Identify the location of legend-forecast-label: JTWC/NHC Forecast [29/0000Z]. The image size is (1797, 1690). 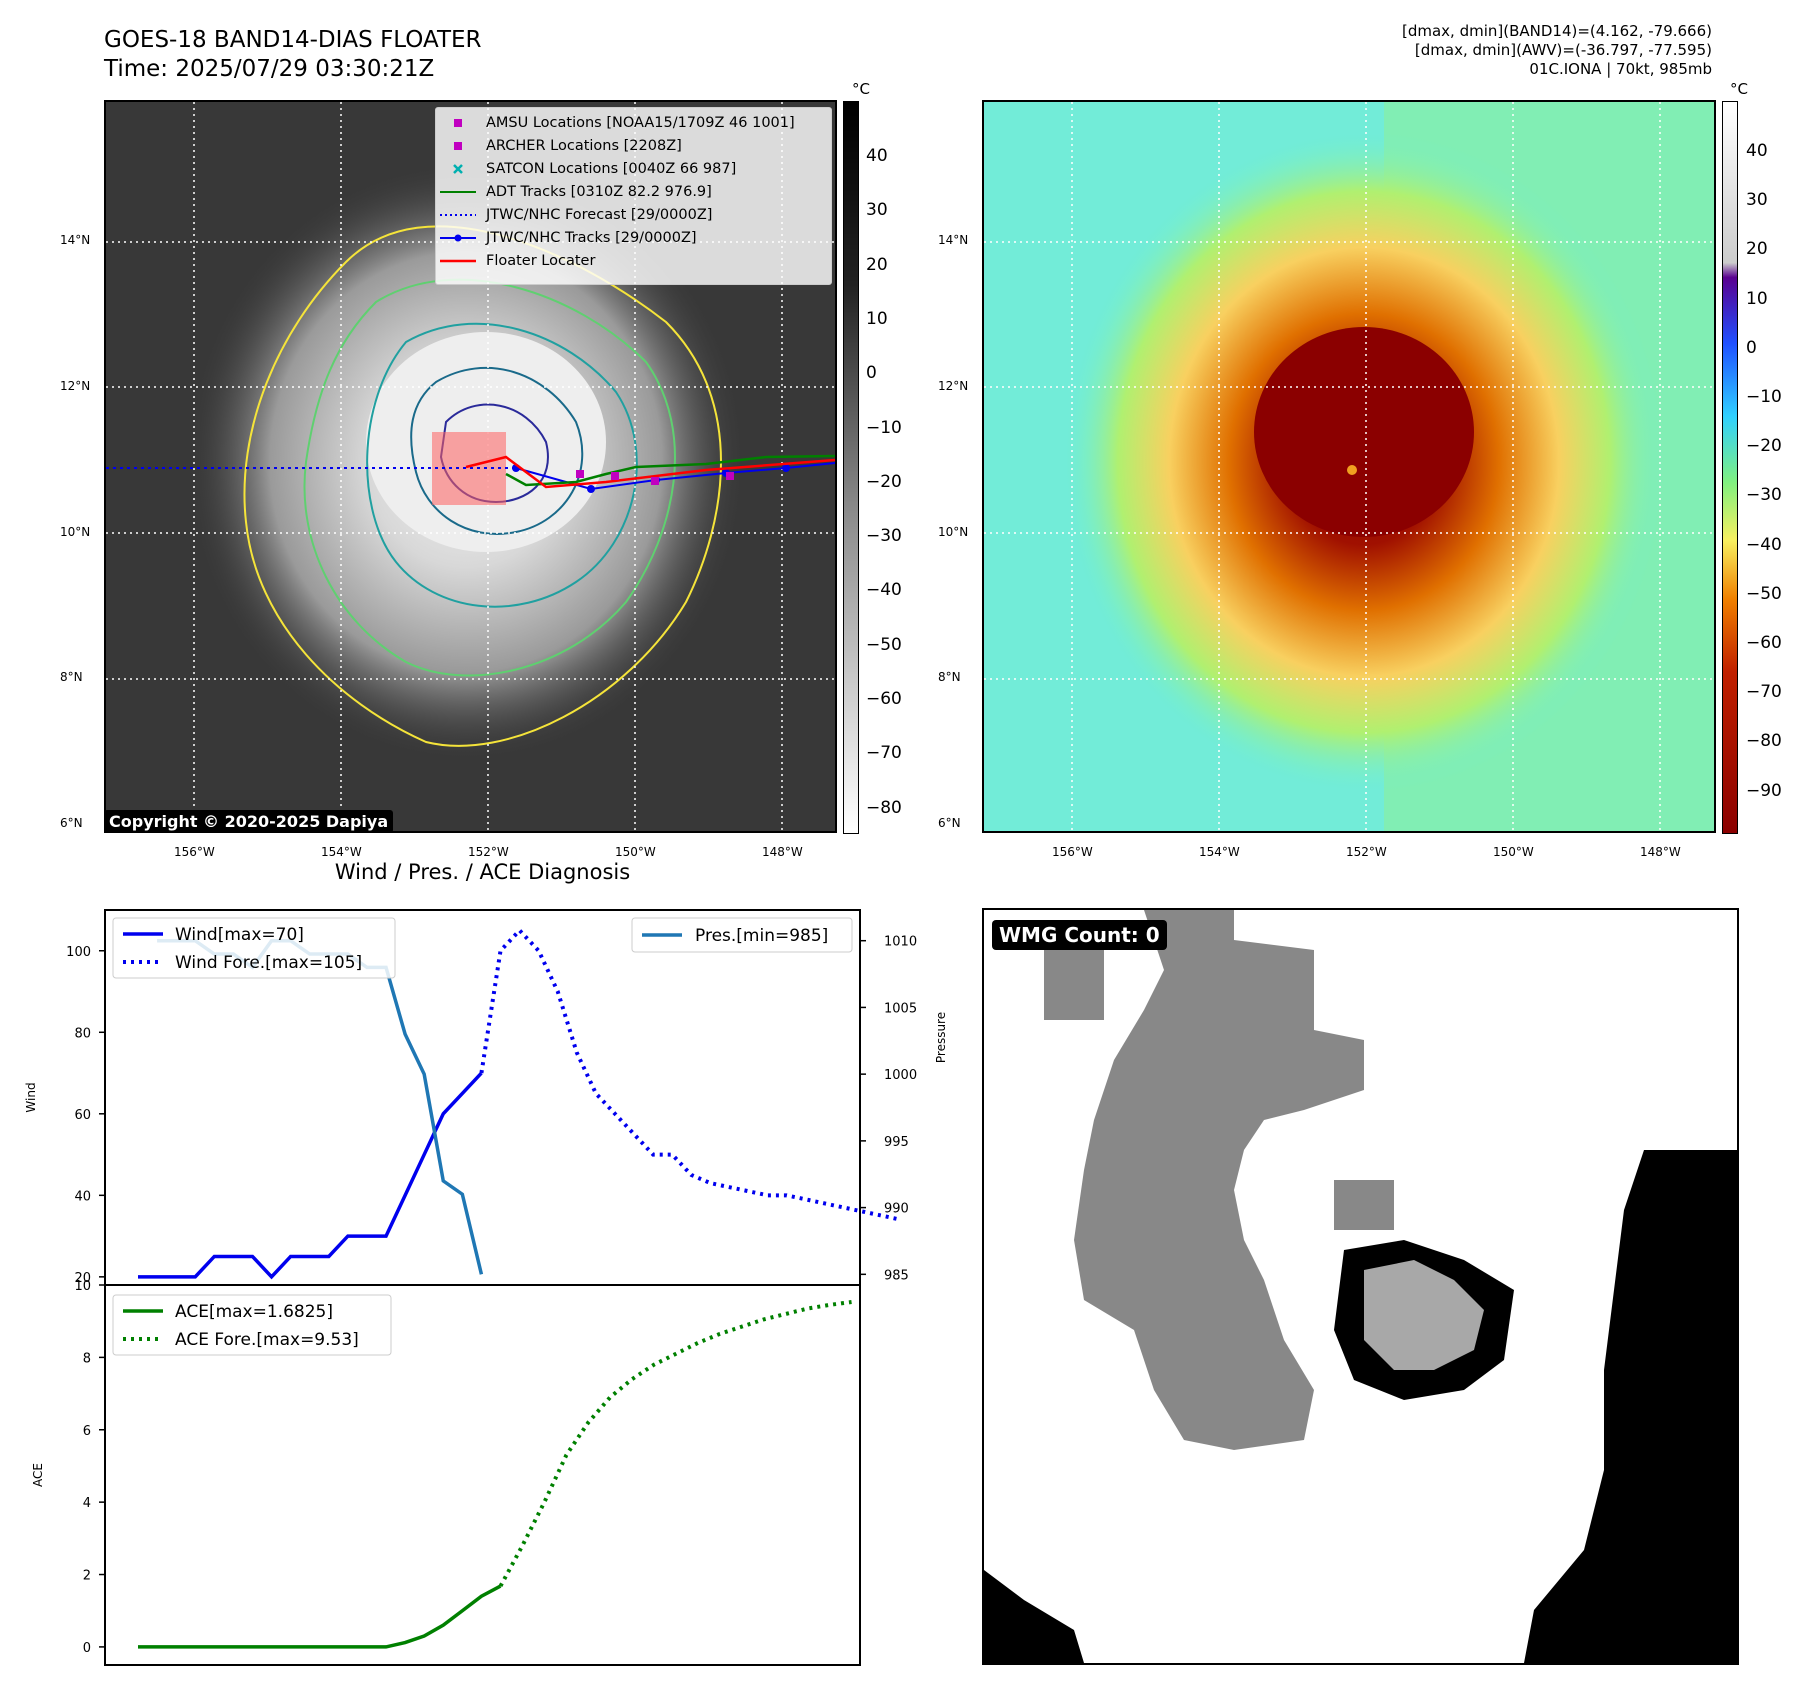
(599, 214).